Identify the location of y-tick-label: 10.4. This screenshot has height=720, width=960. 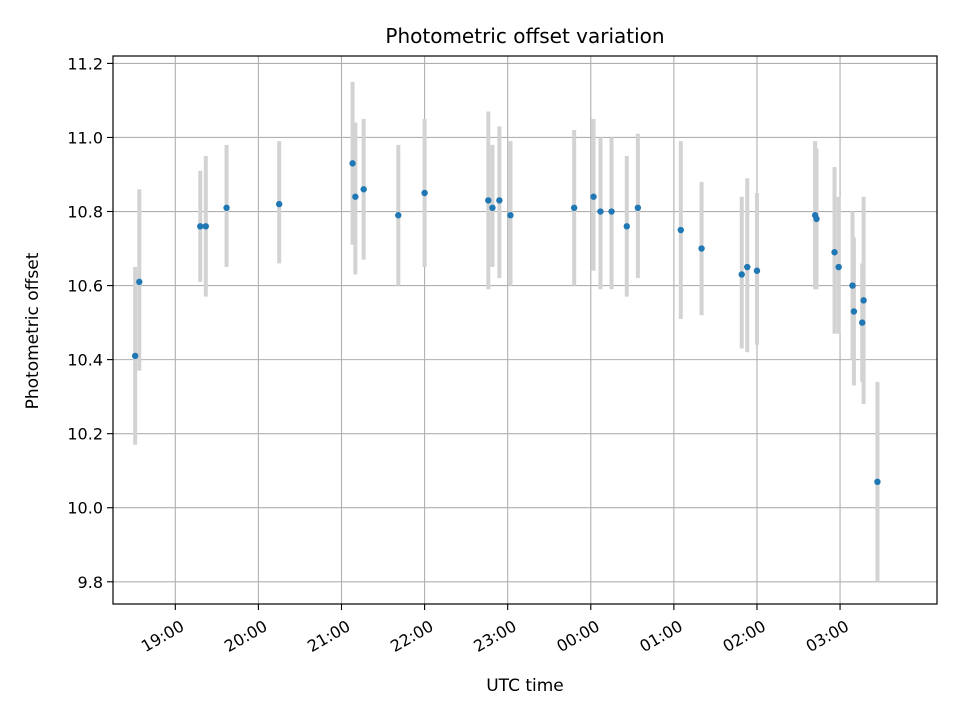
(85, 360).